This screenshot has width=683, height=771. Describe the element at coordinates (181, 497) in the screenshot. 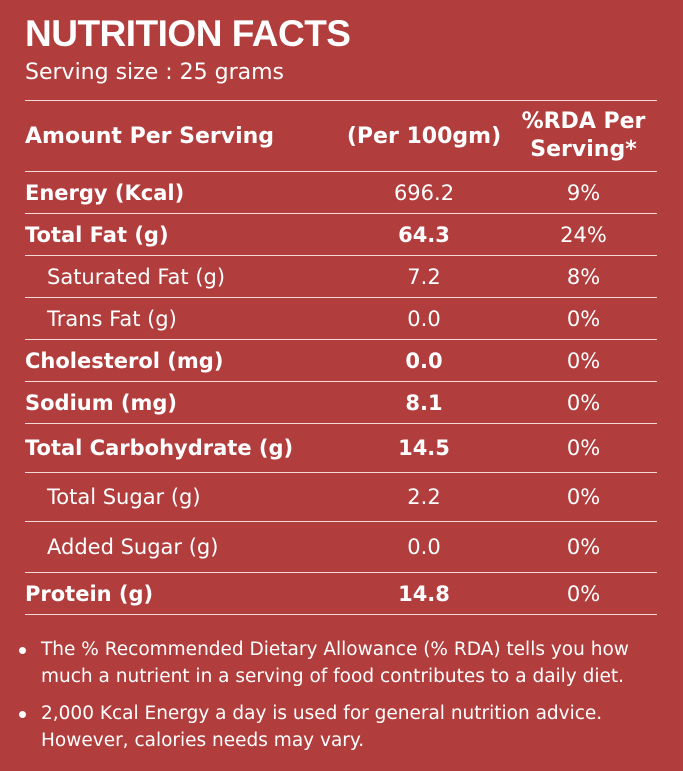

I see `nutrient-name: Total Sugar (g)` at that location.